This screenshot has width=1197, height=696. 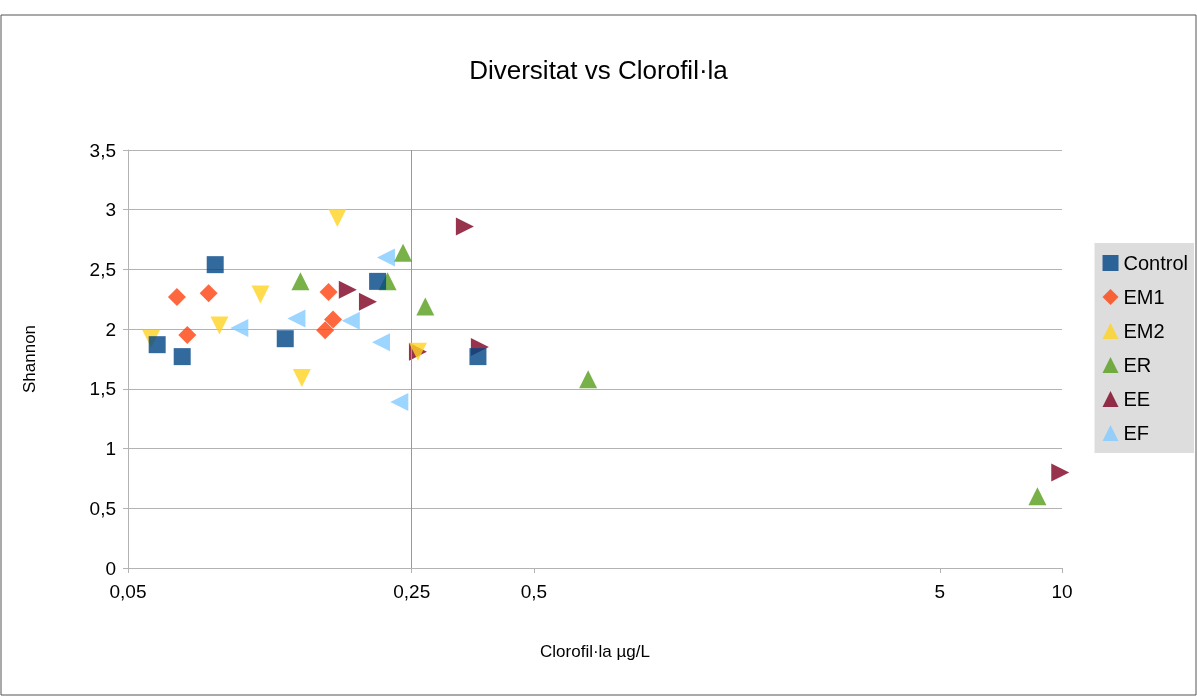 What do you see at coordinates (110, 329) in the screenshot?
I see `y-tick-label: 2` at bounding box center [110, 329].